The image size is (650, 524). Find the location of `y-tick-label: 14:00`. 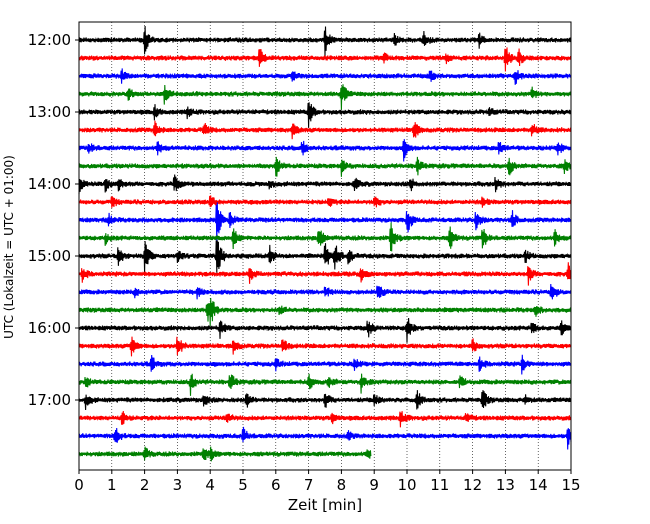

y-tick-label: 14:00 is located at coordinates (49, 184).